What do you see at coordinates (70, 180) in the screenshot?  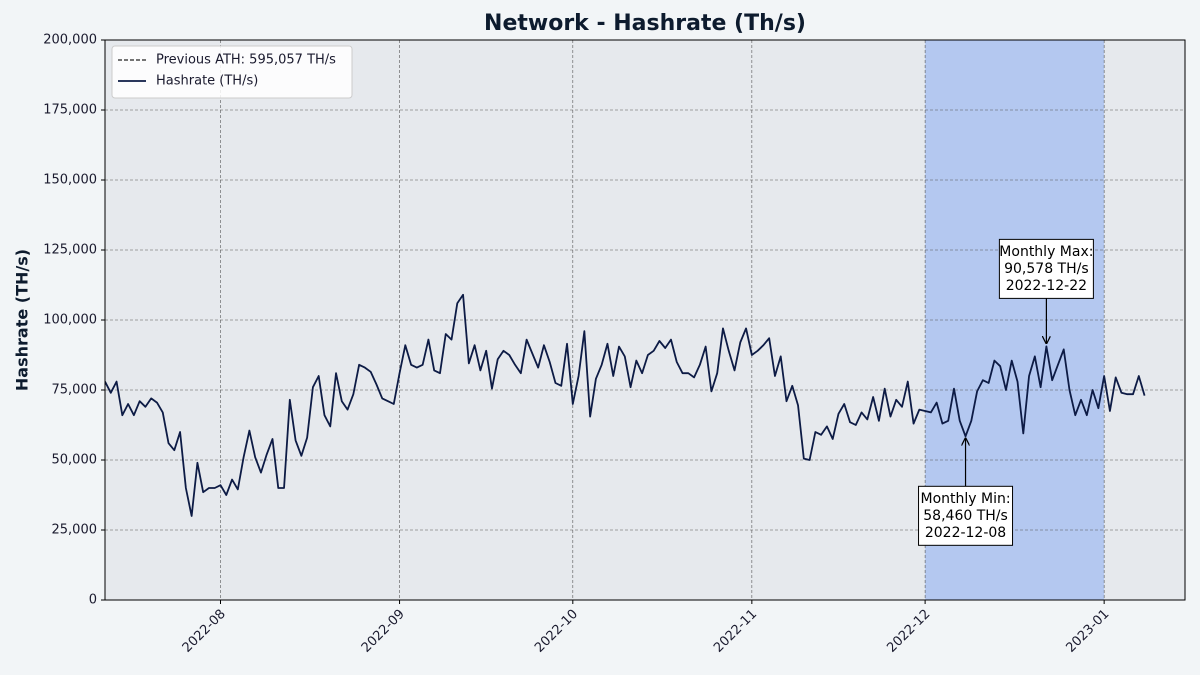 I see `y-tick-label: 150,000` at bounding box center [70, 180].